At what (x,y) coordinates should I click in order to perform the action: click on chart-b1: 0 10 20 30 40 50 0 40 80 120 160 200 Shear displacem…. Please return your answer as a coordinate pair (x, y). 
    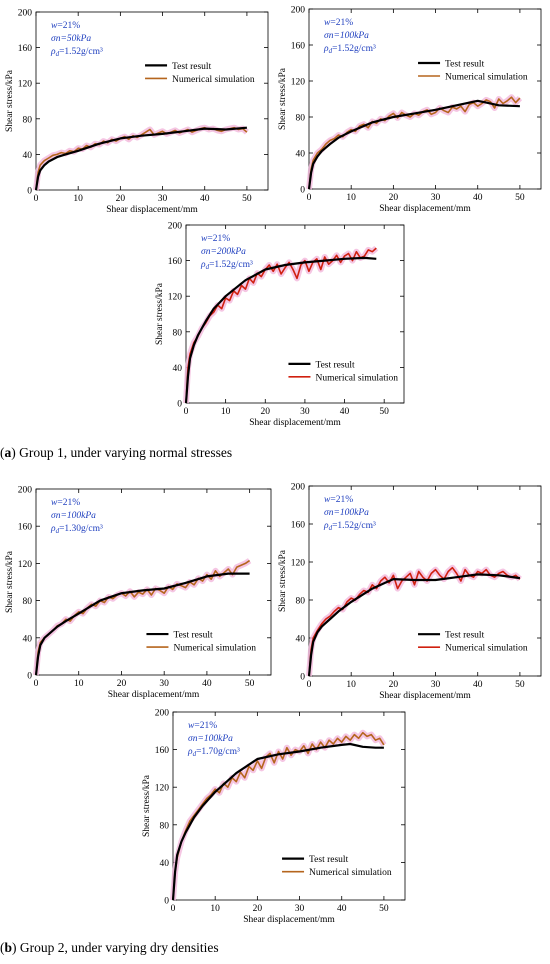
    Looking at the image, I should click on (138, 593).